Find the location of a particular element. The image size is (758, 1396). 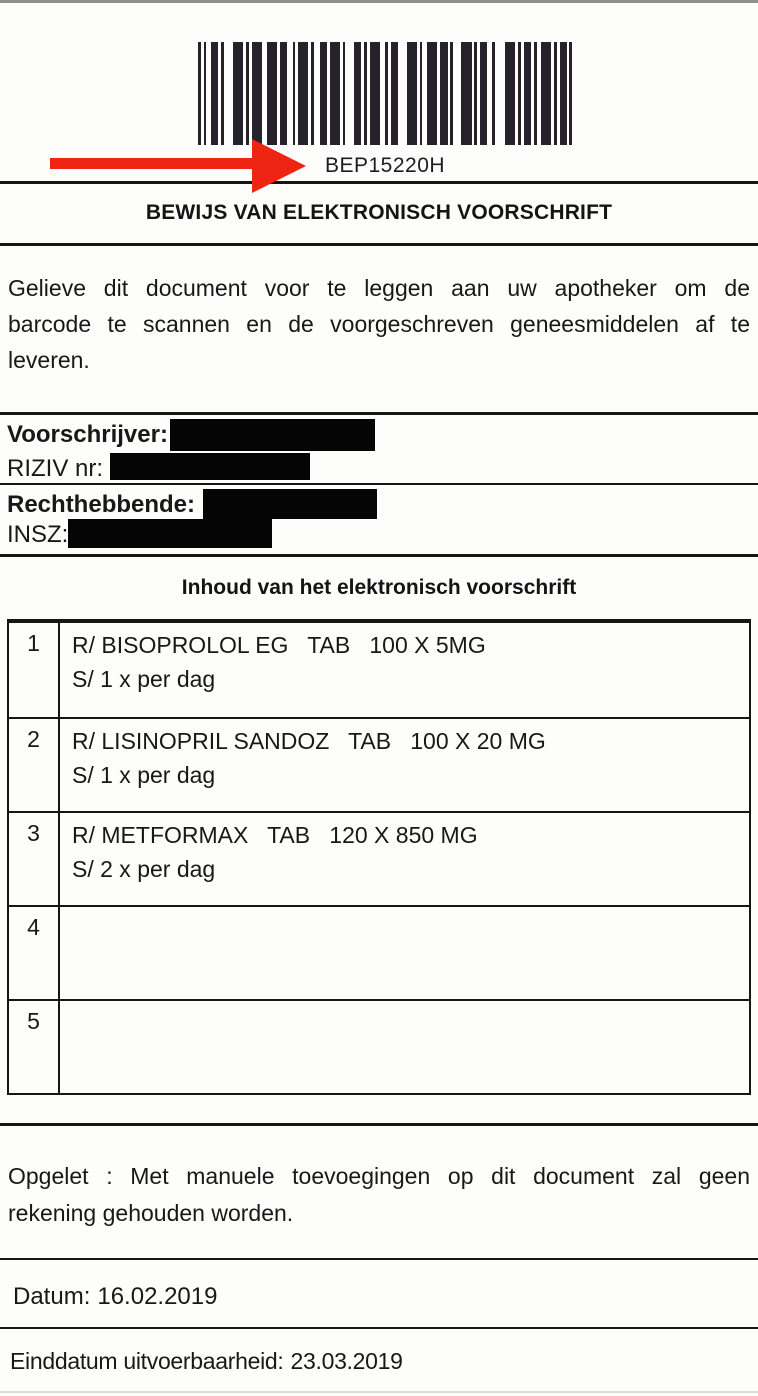

medication-name: R/ METFORMAX TAB 120 X 850 MG is located at coordinates (275, 835).